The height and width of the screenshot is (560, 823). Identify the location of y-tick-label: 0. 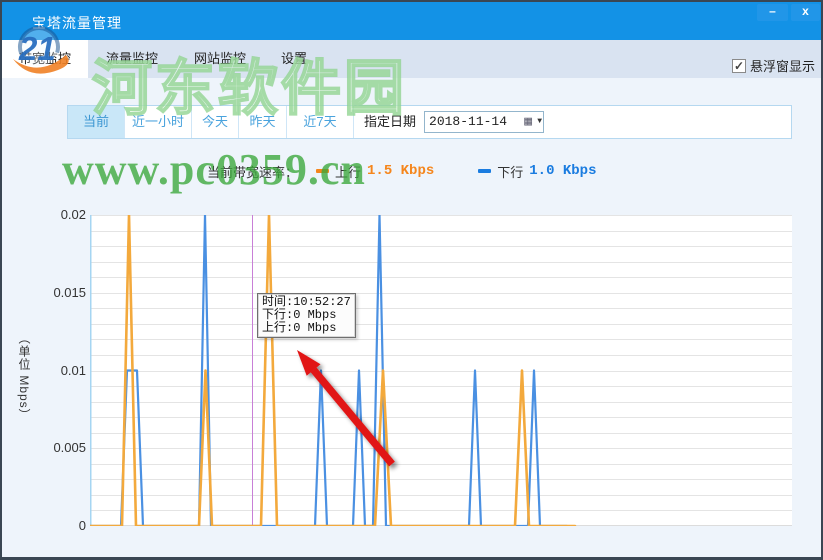
(82, 525).